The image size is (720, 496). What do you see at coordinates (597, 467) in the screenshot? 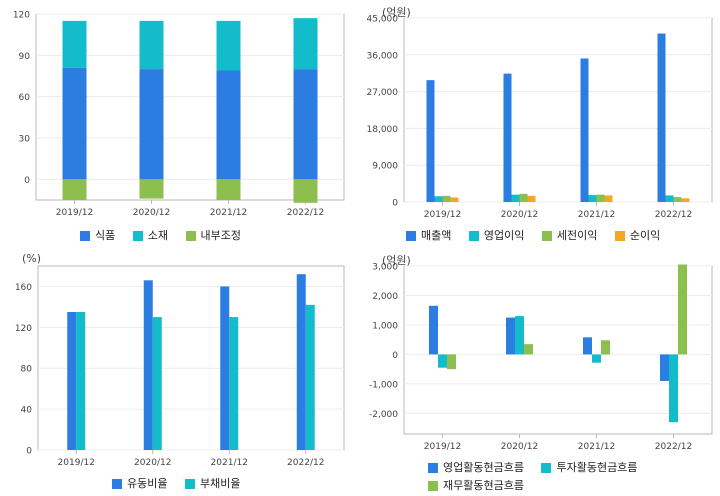
I see `legend-label: 투자활동현금흐름` at bounding box center [597, 467].